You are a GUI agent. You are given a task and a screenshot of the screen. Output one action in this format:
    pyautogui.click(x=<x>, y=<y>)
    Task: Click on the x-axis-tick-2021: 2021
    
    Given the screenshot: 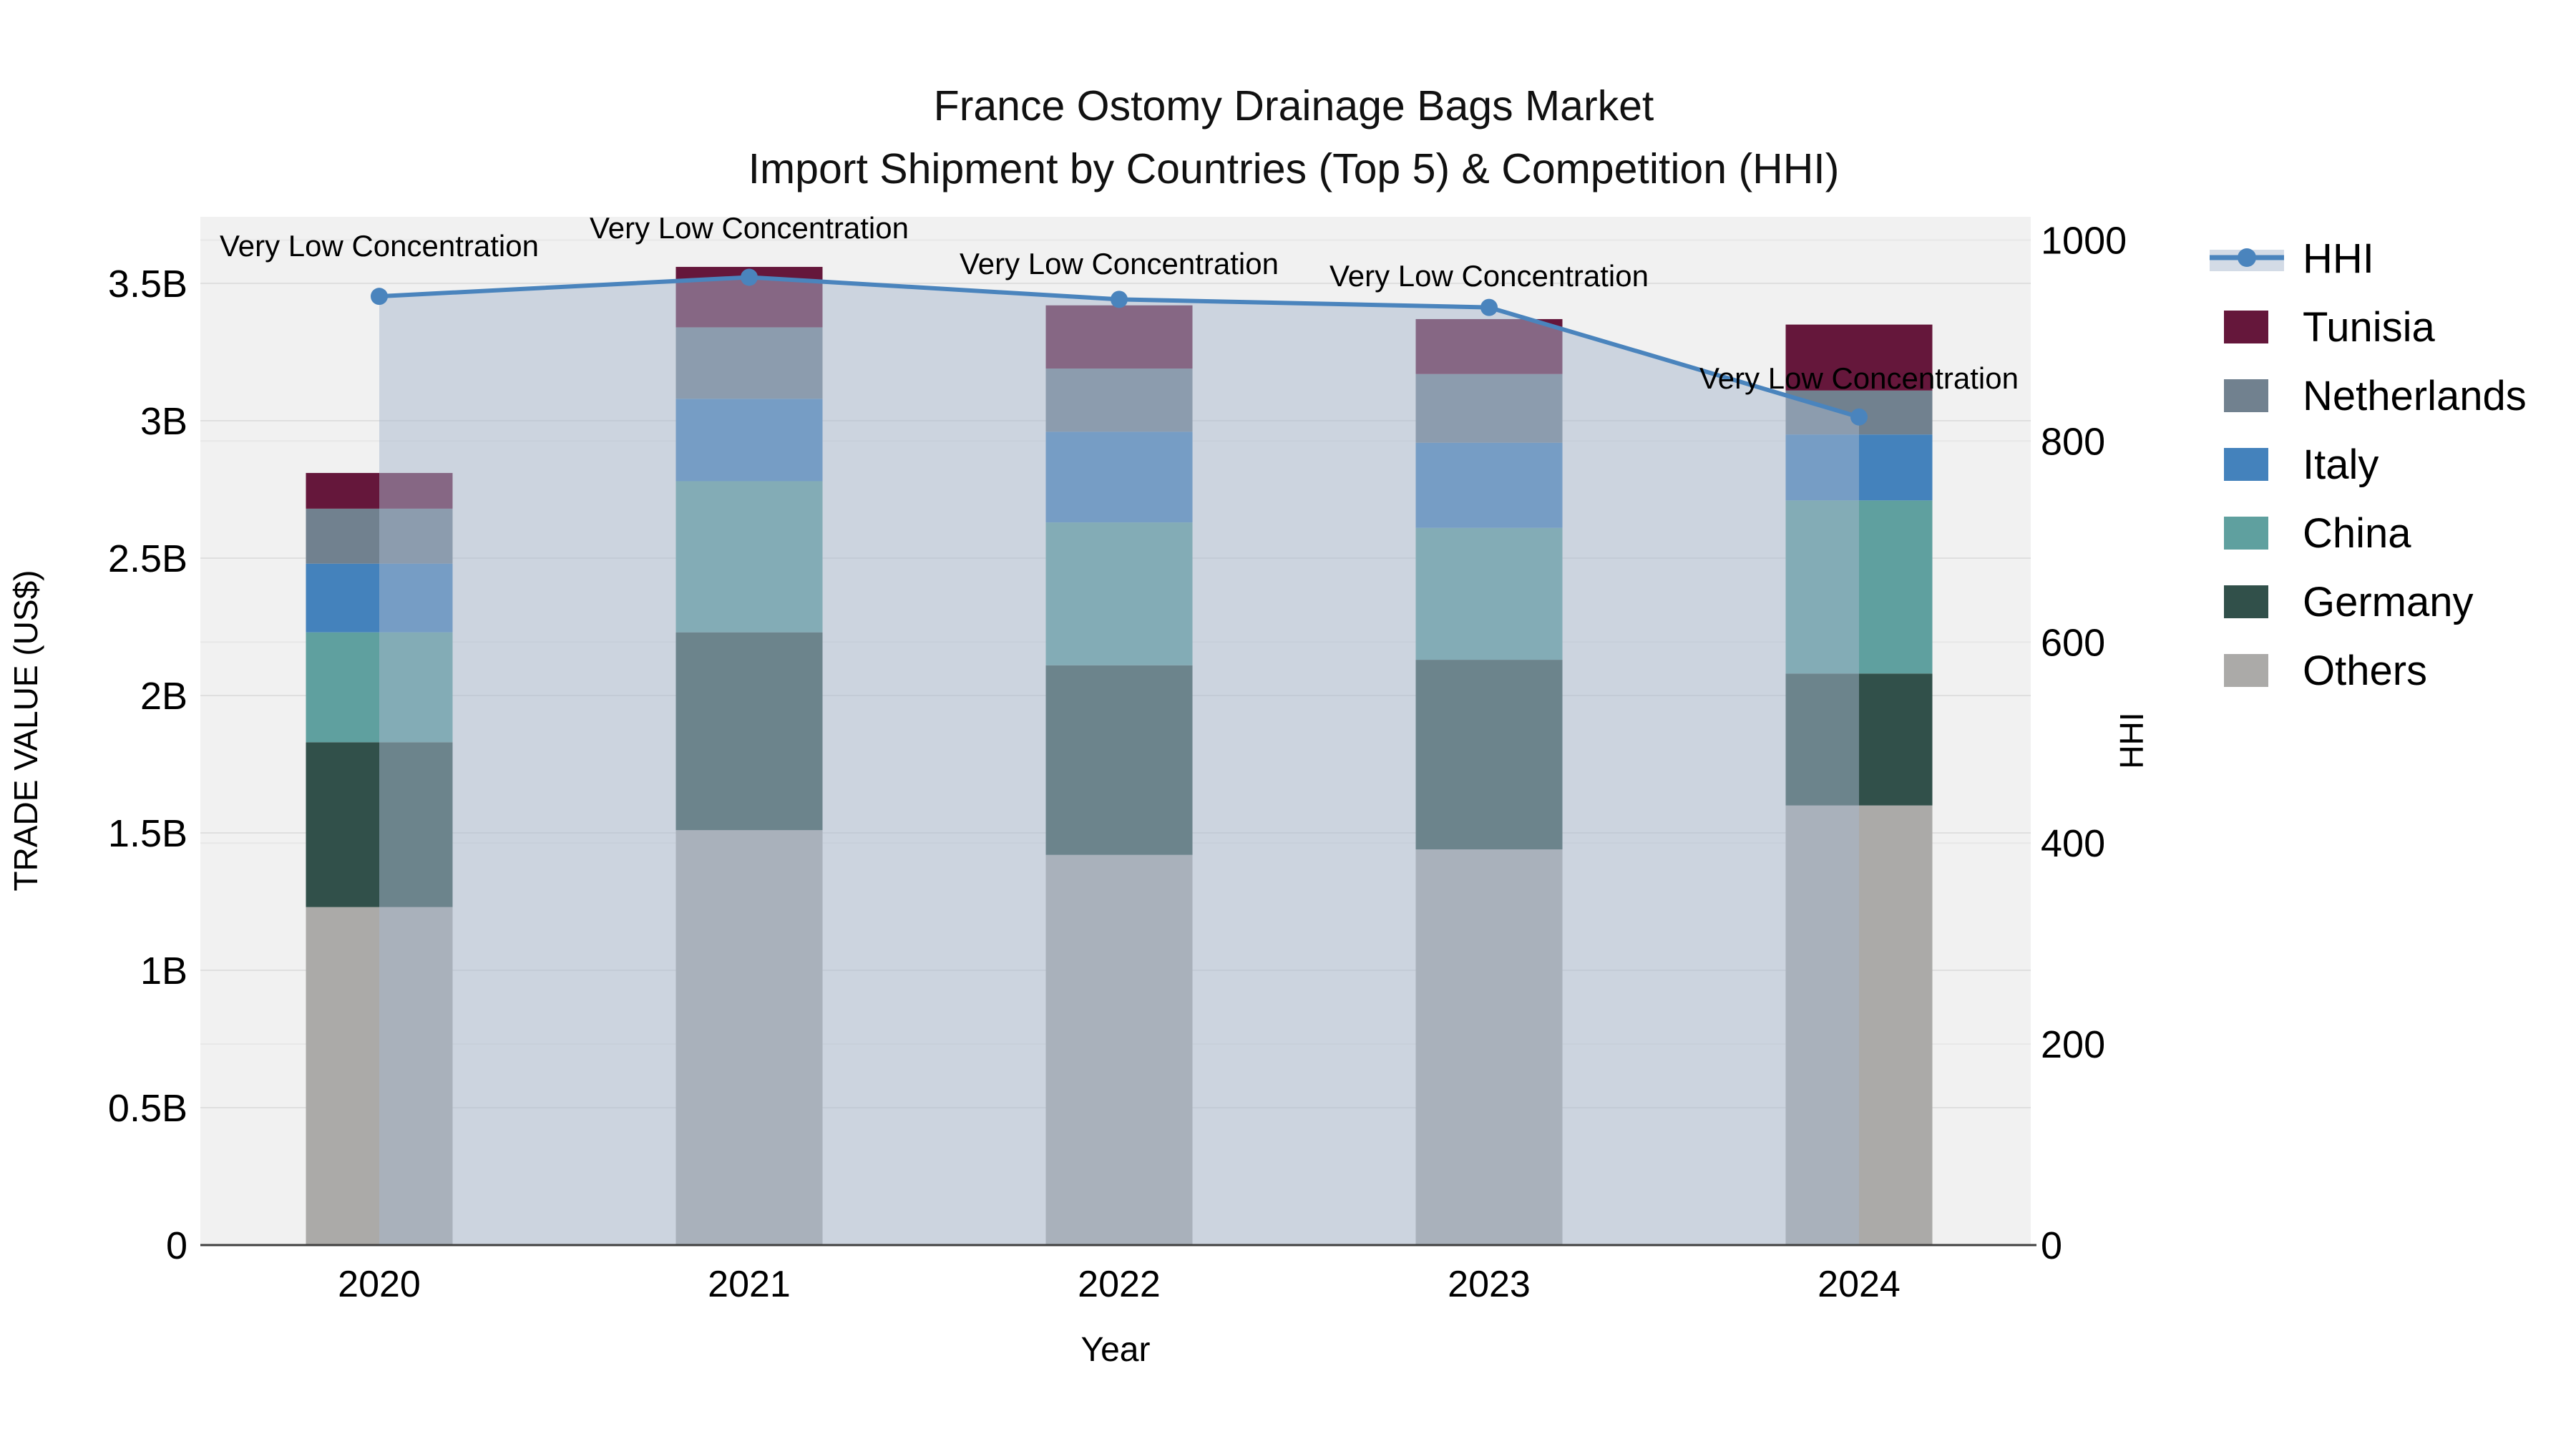 What is the action you would take?
    pyautogui.click(x=749, y=1284)
    